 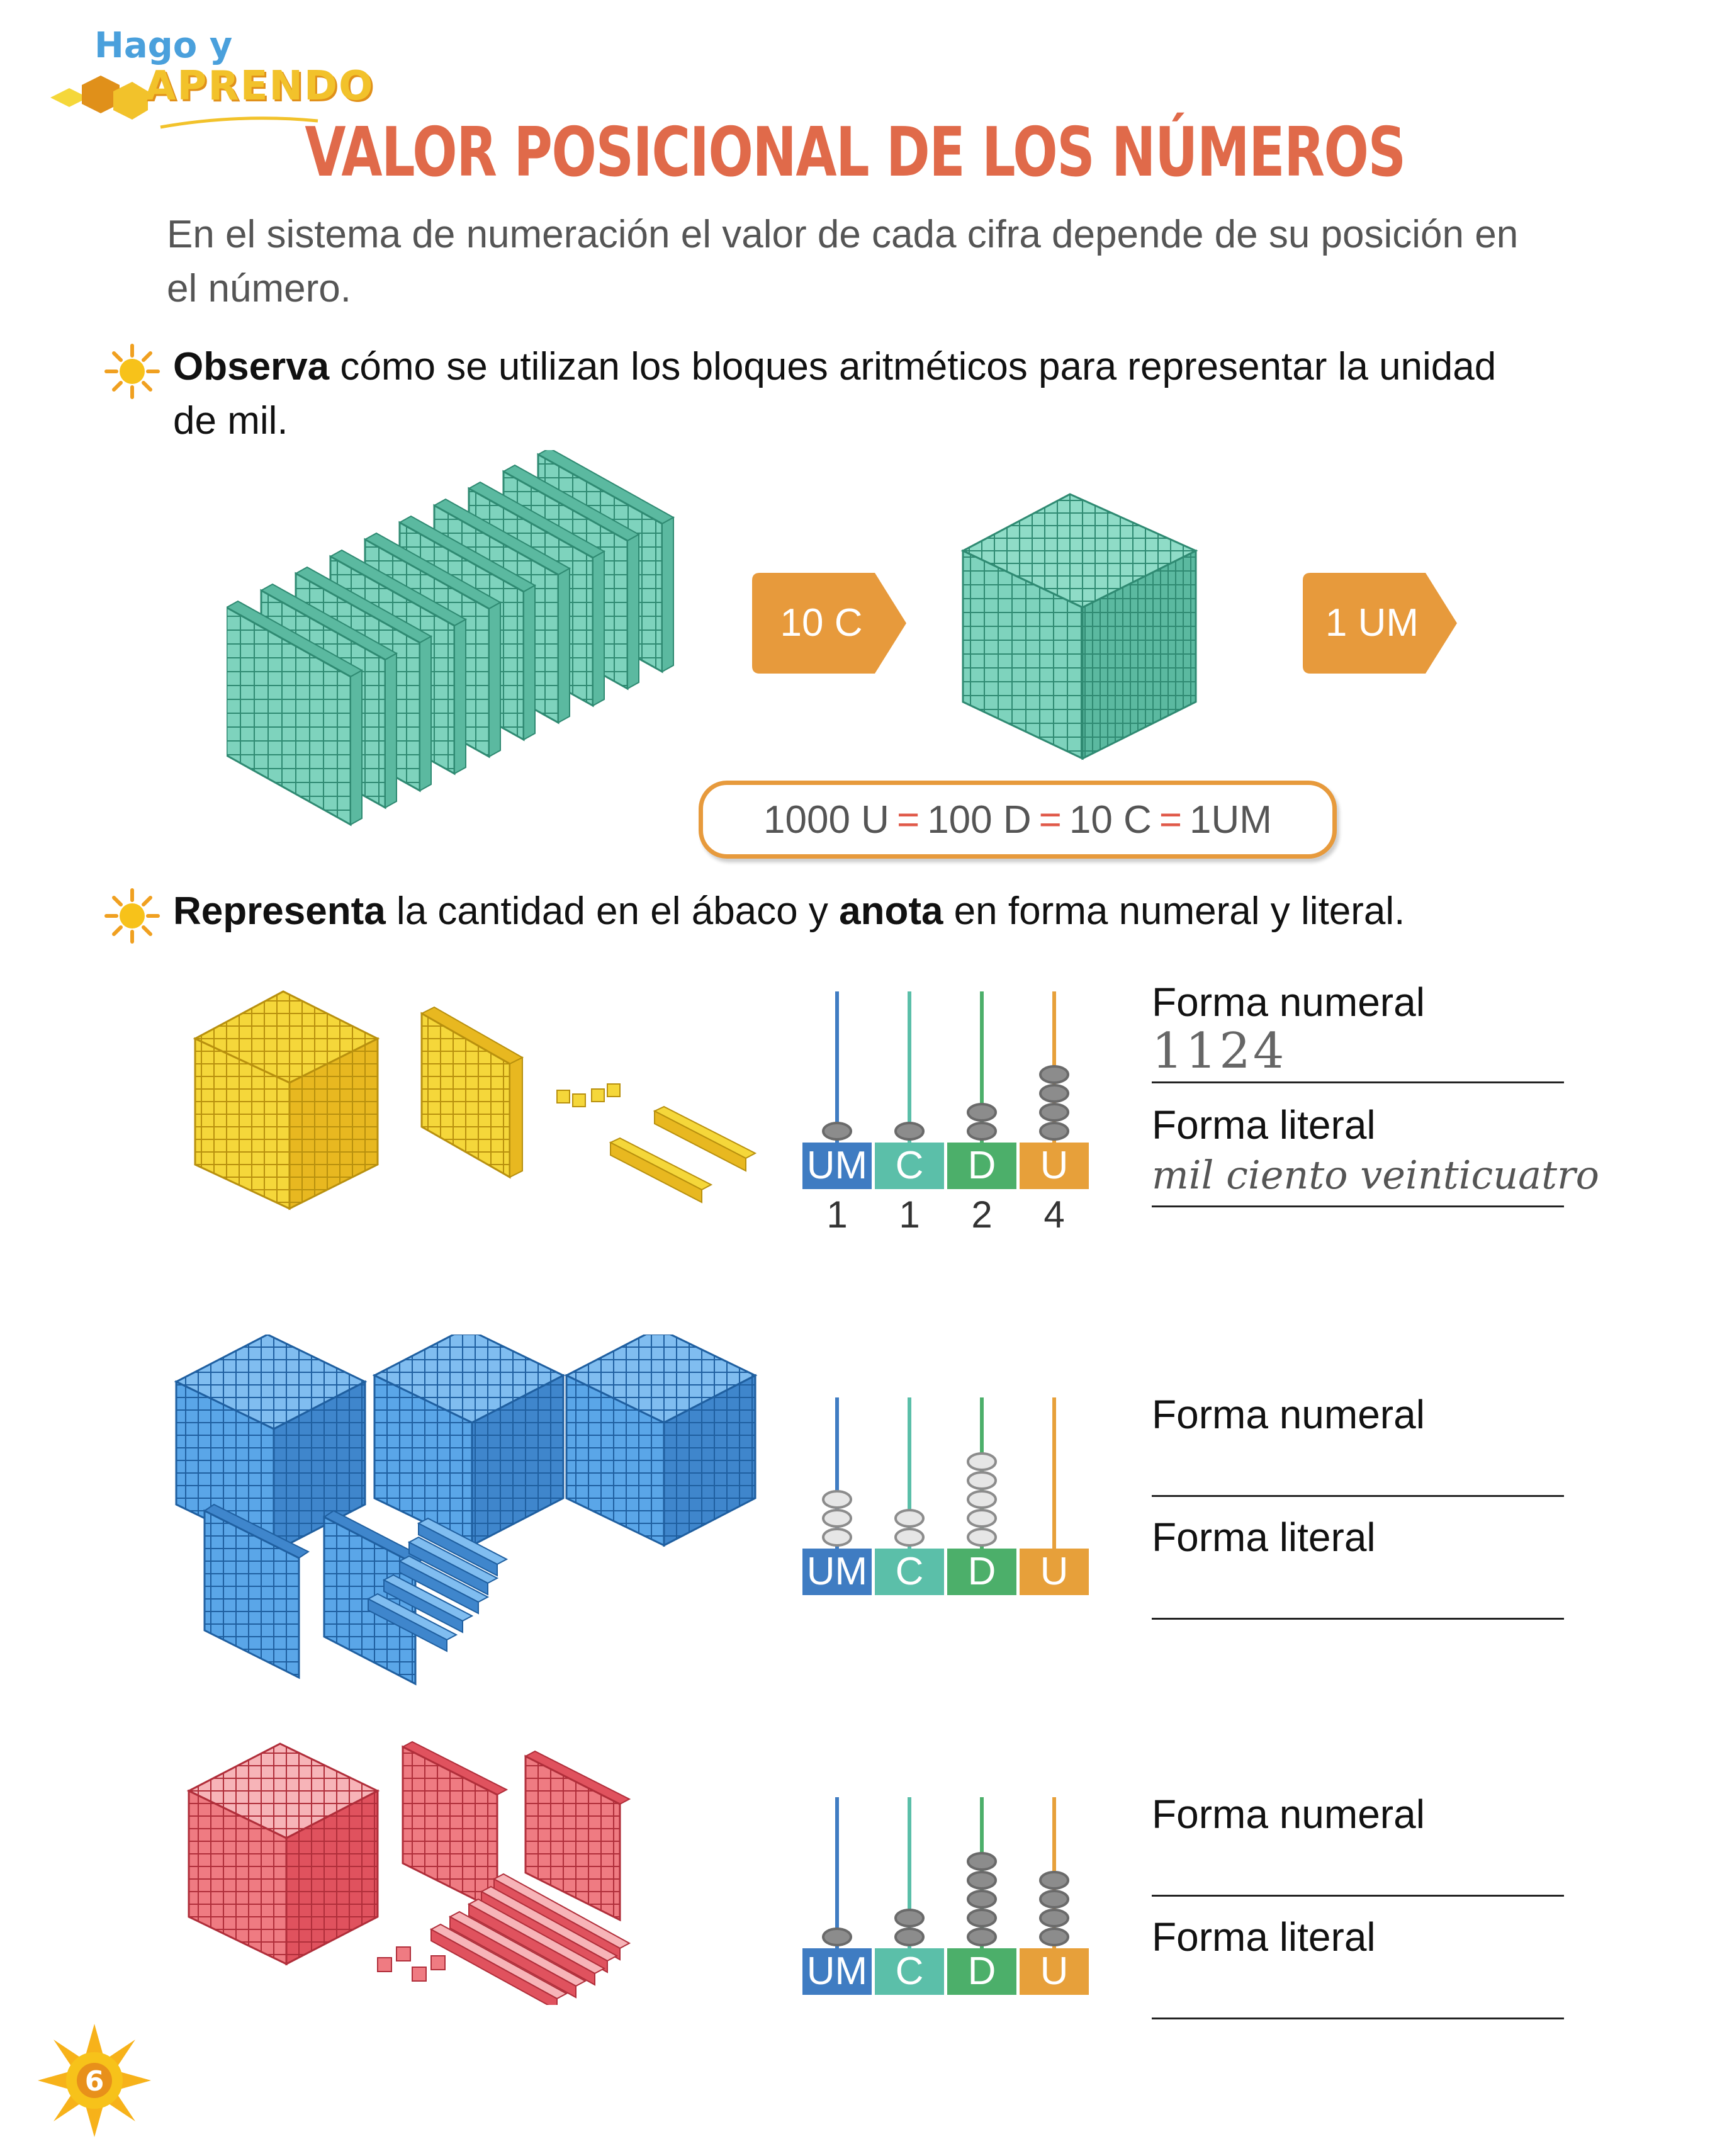 What do you see at coordinates (1264, 1937) in the screenshot?
I see `exercise-3-literal-label: Forma literal` at bounding box center [1264, 1937].